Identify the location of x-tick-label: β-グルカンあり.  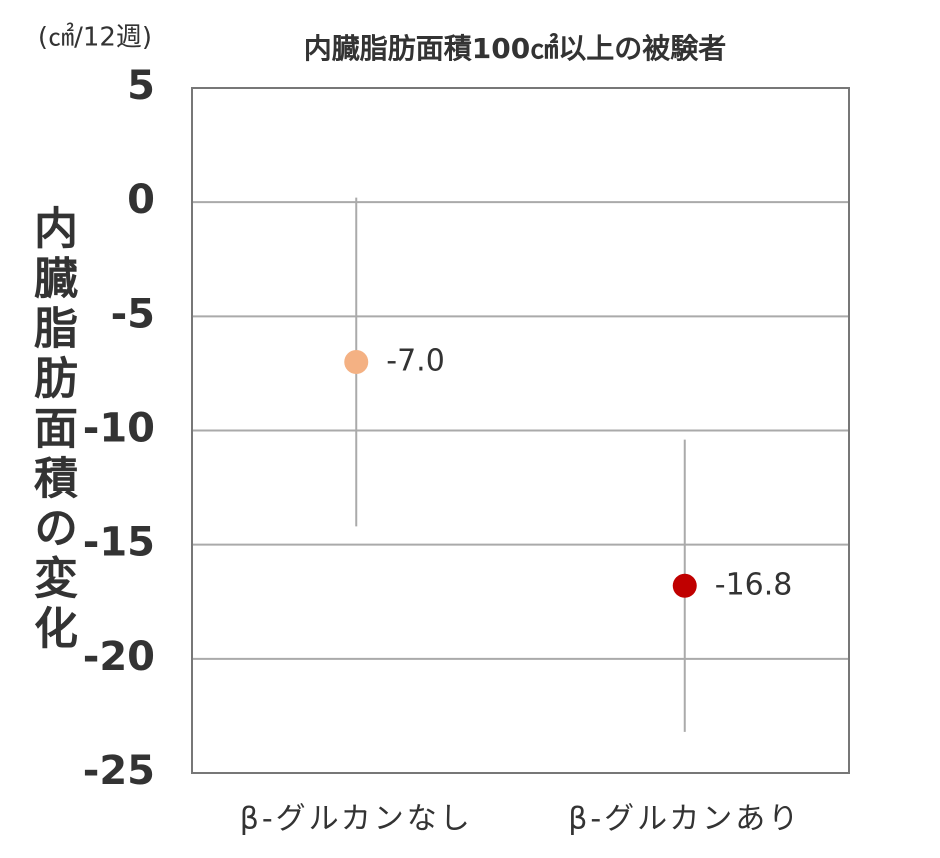
(684, 819).